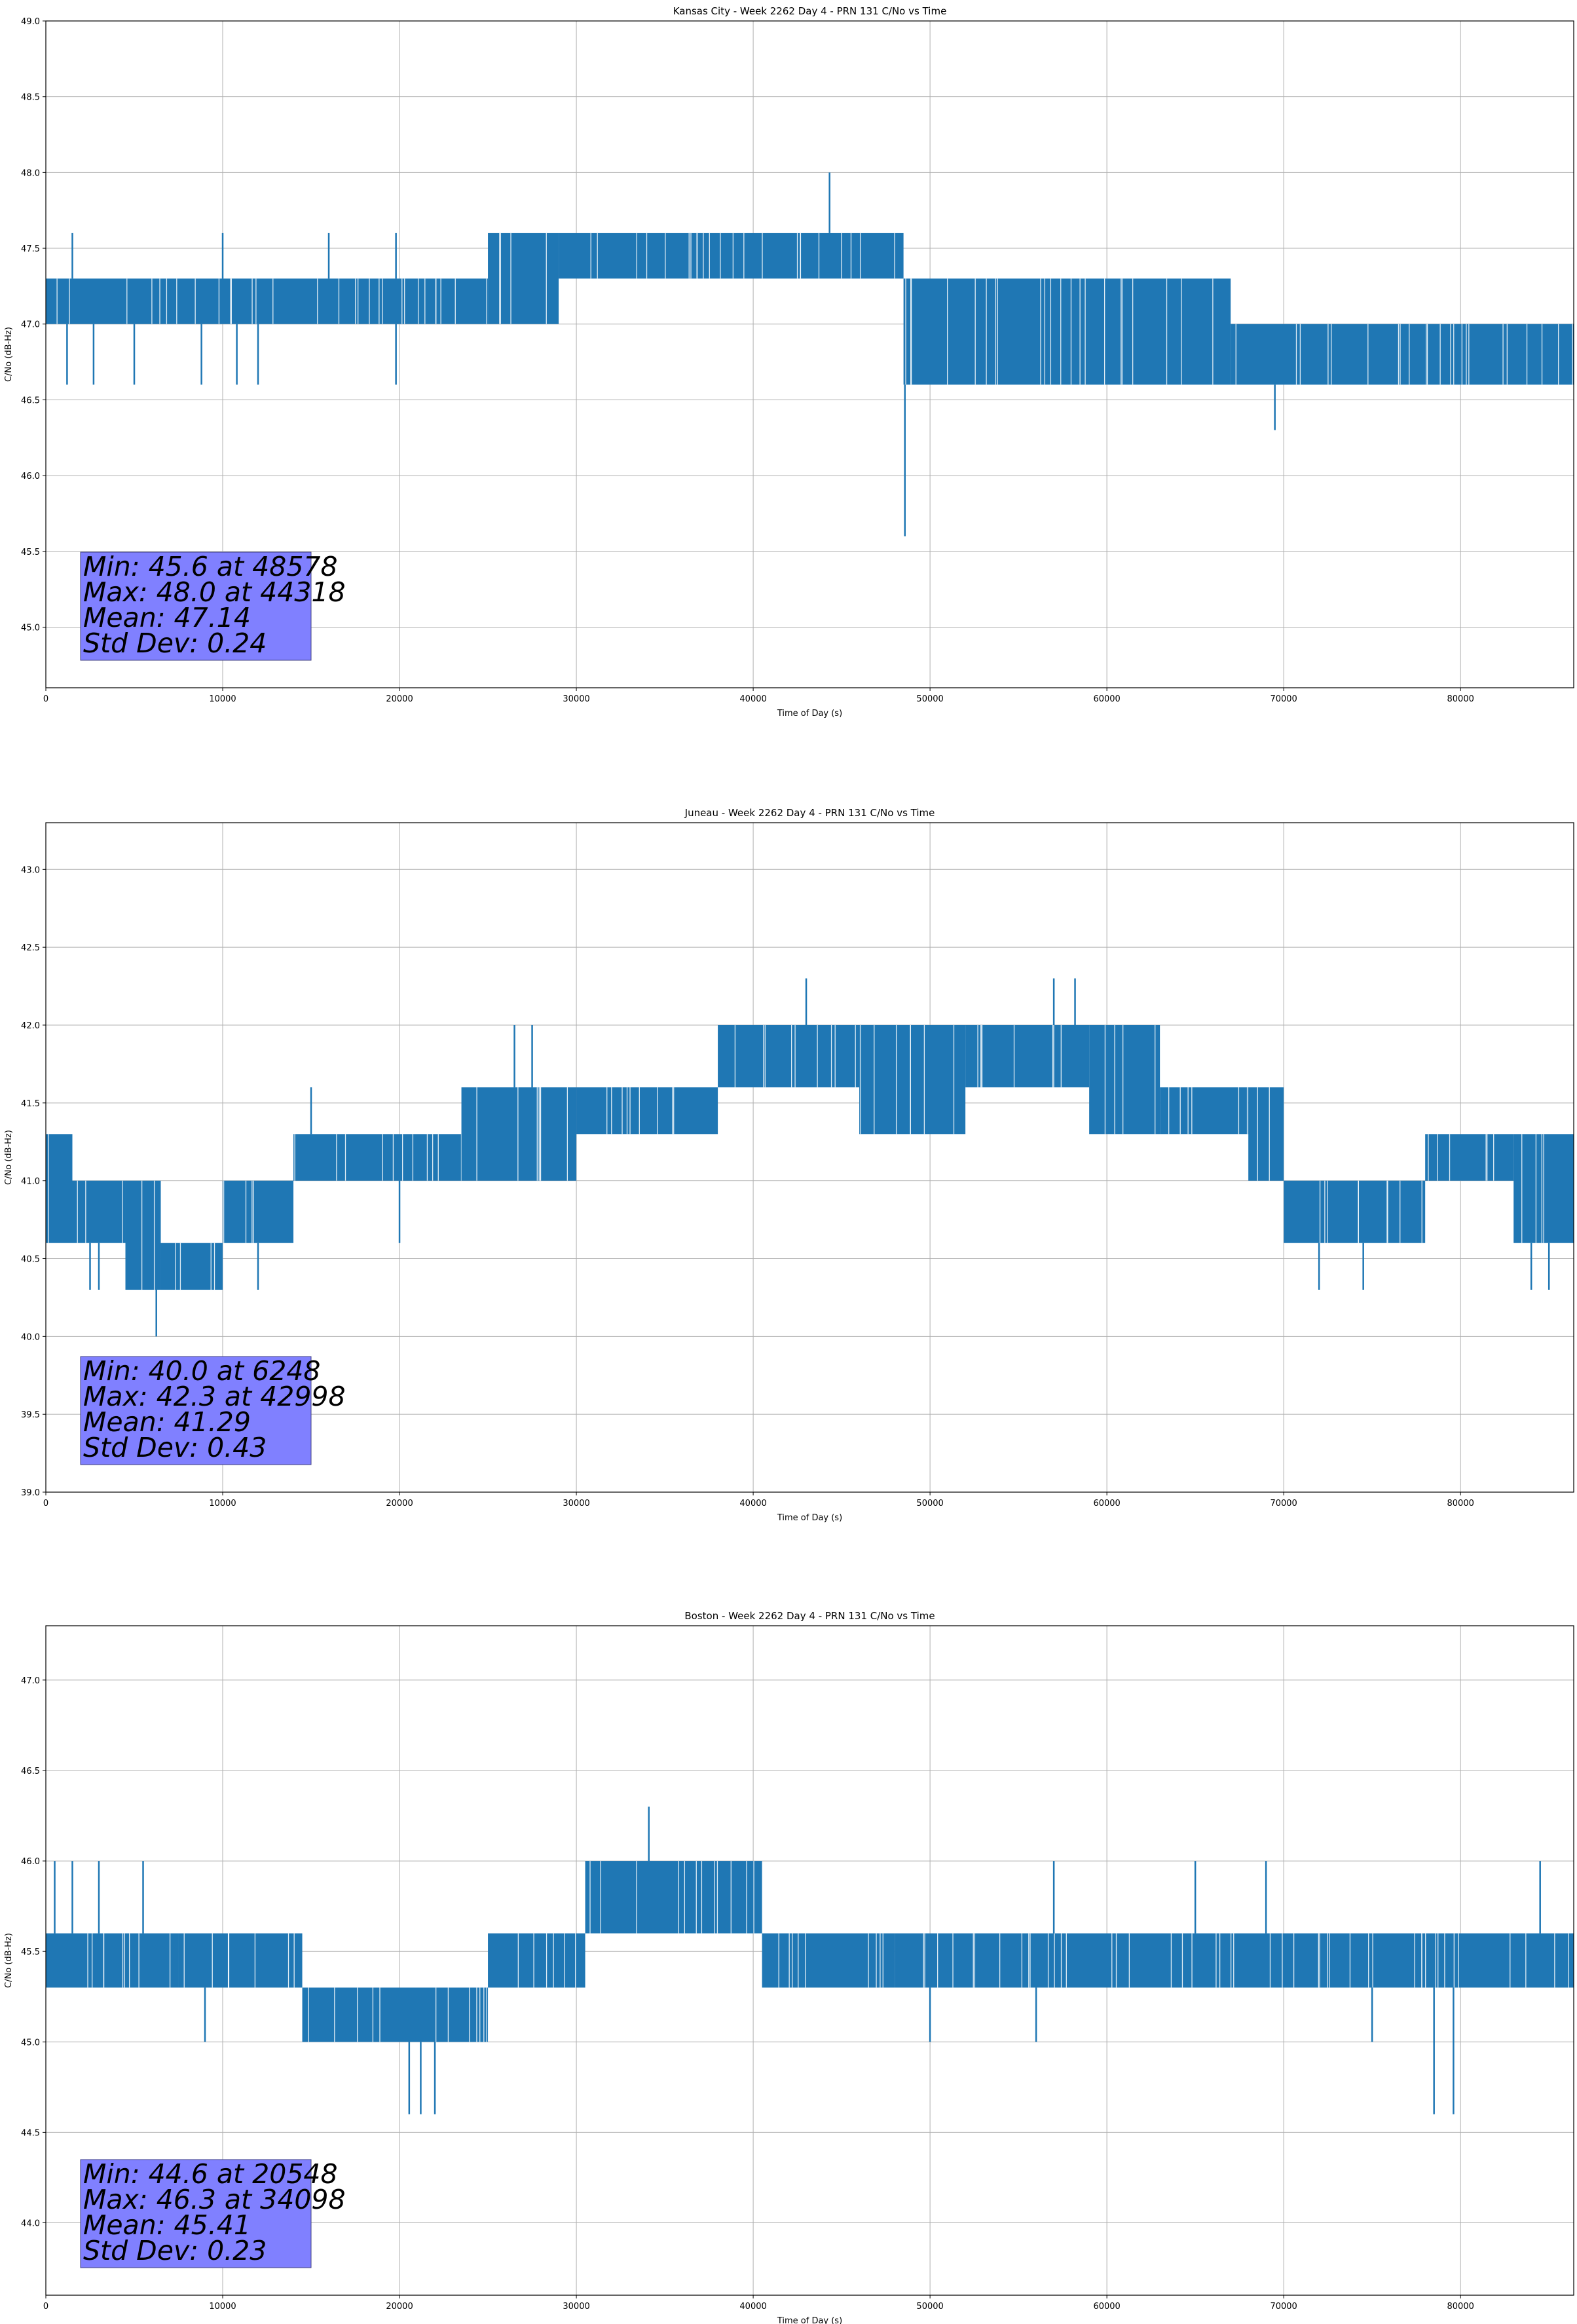 Image resolution: width=1577 pixels, height=2324 pixels. What do you see at coordinates (214, 2199) in the screenshot?
I see `stats-line: Max: 46.3 at 34098` at bounding box center [214, 2199].